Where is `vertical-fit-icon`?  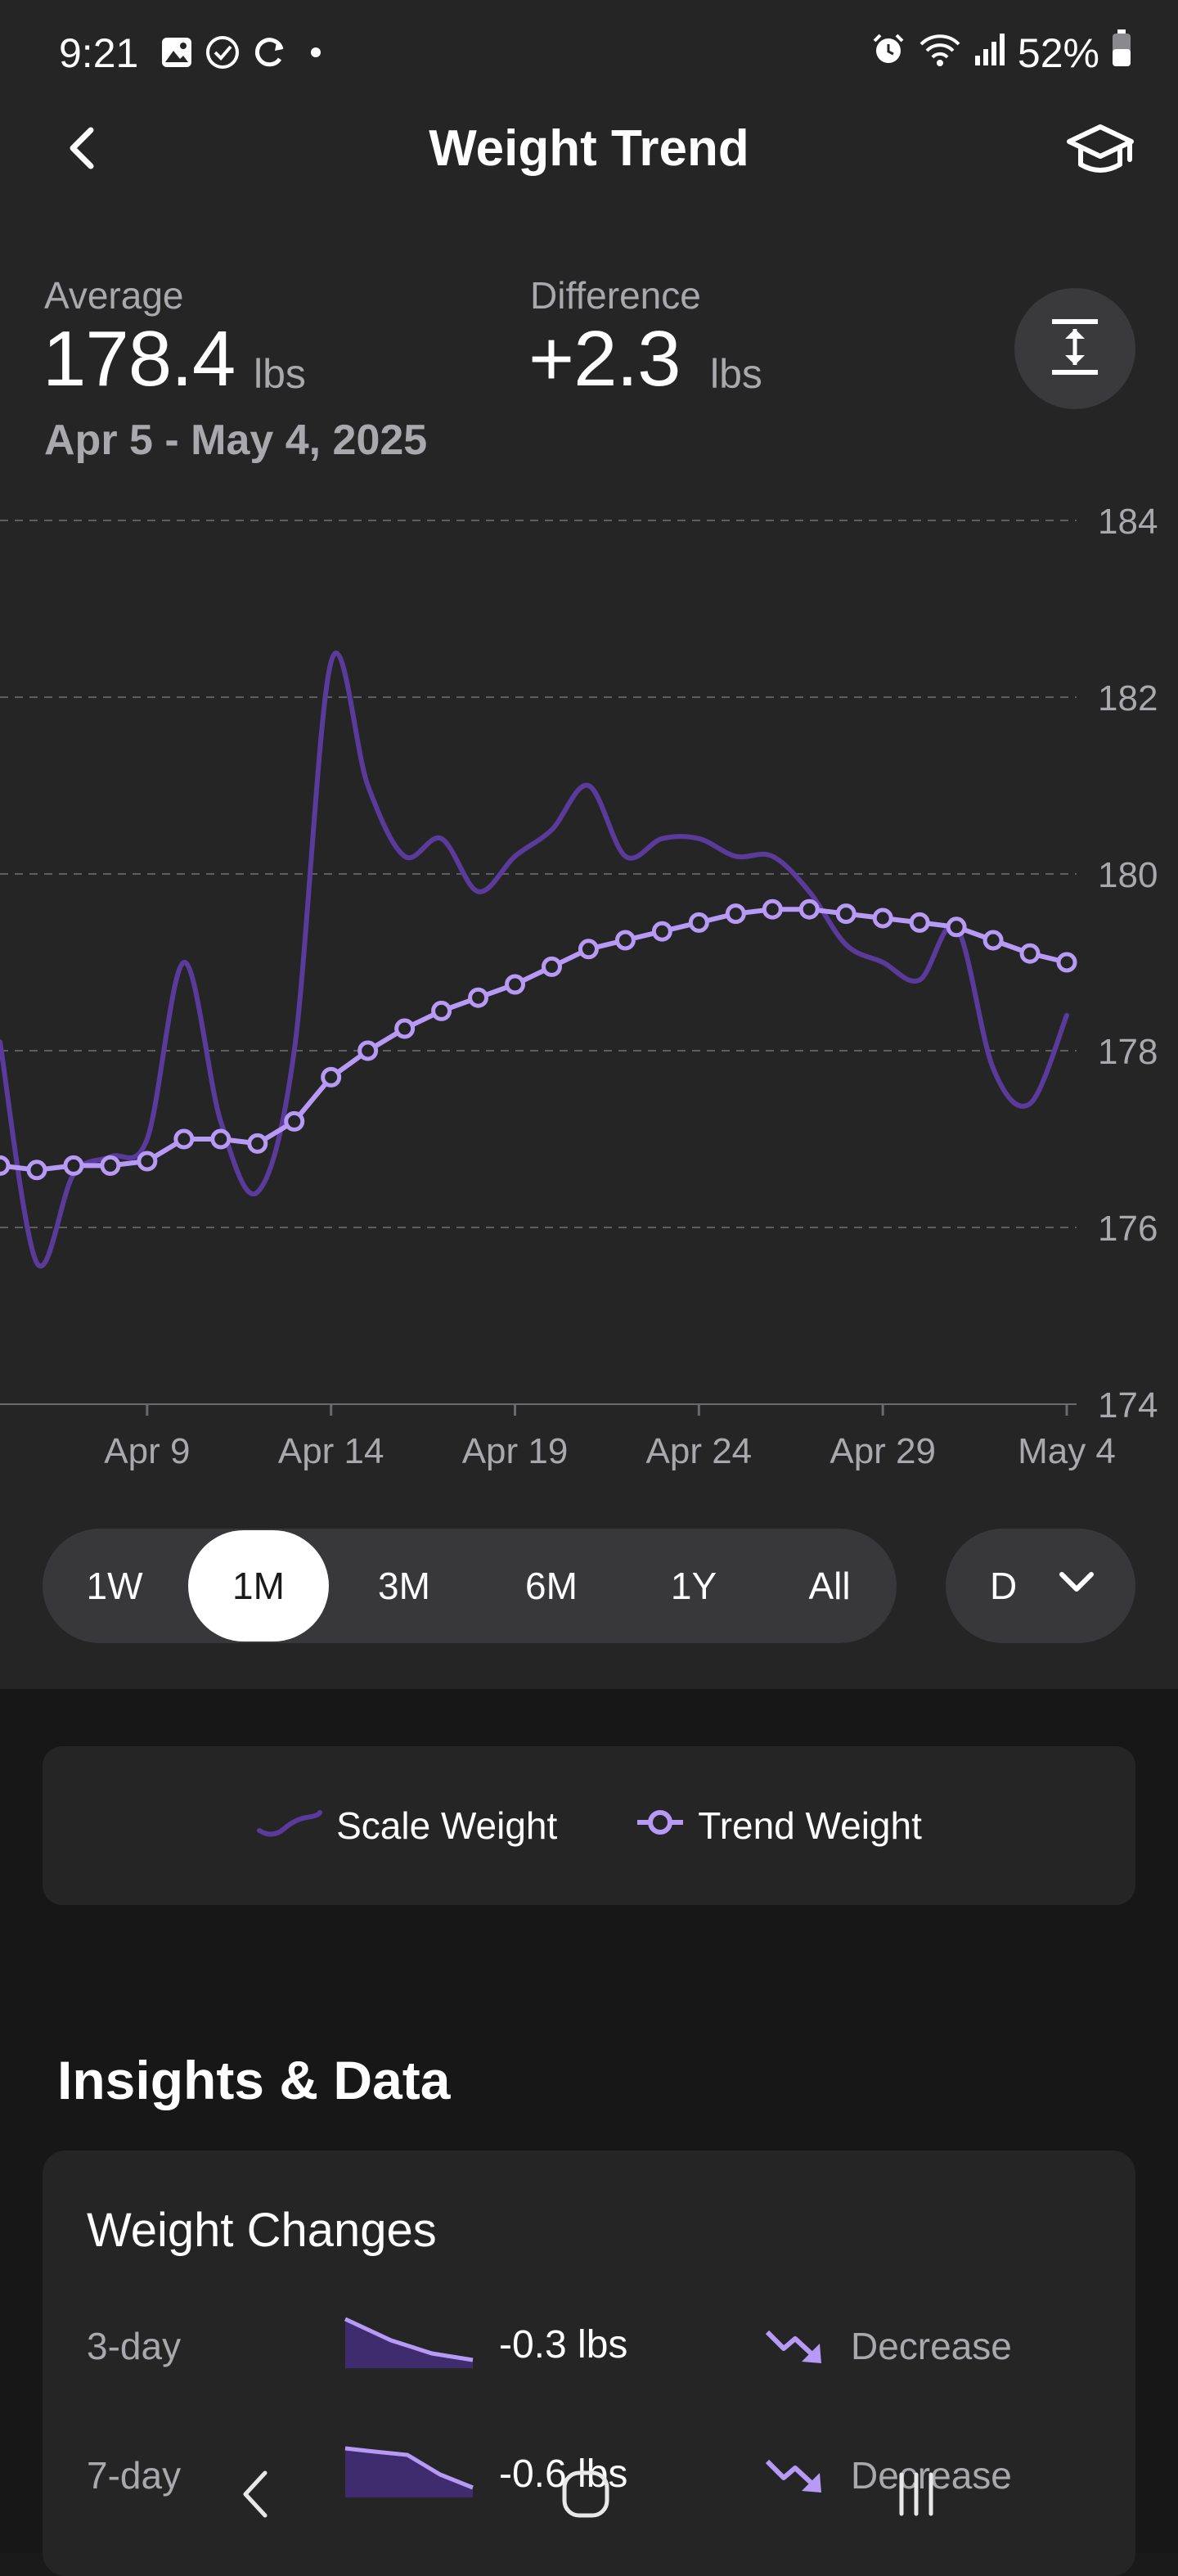
vertical-fit-icon is located at coordinates (1075, 349).